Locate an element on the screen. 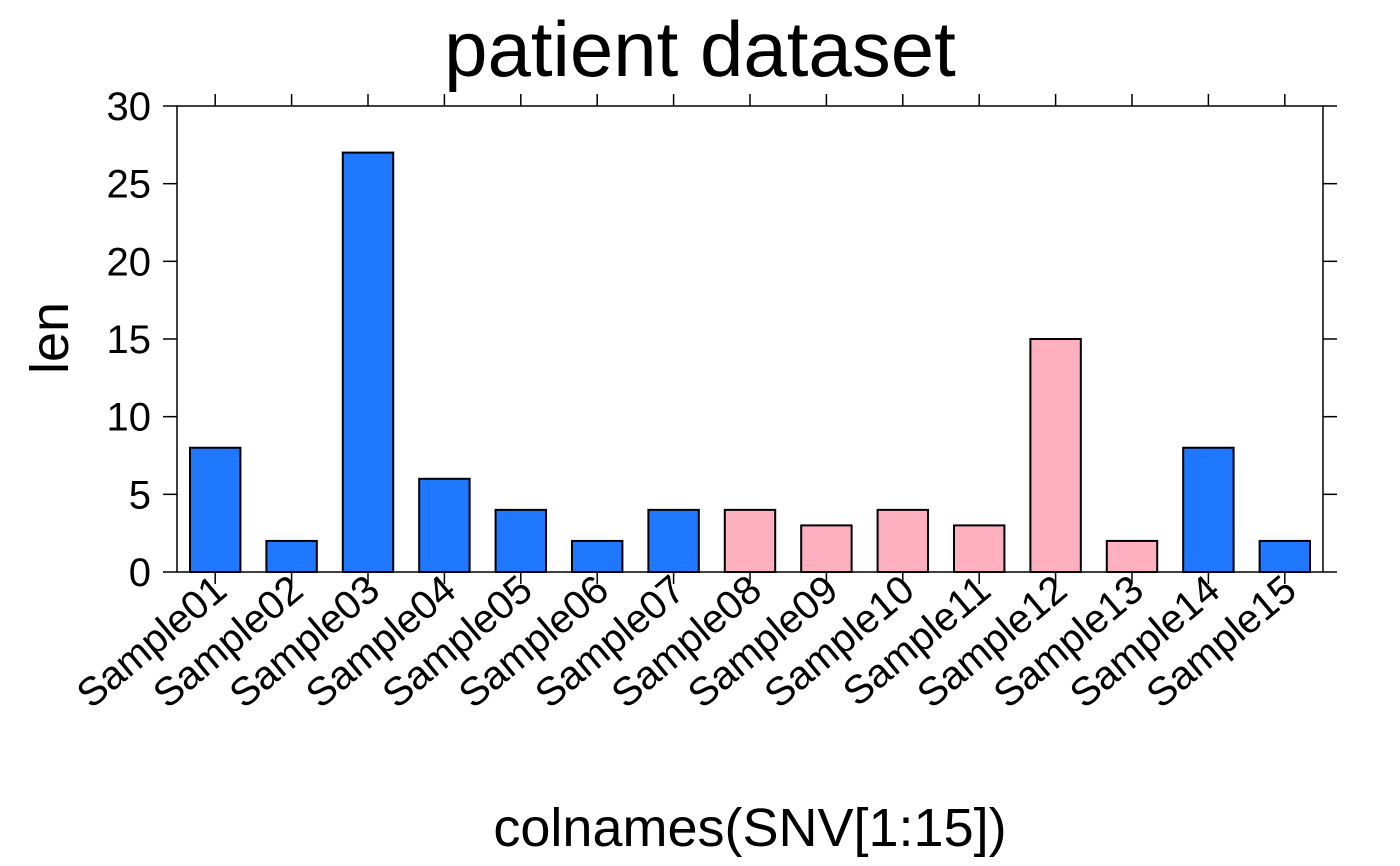 This screenshot has height=866, width=1400. y-tick-label: 20 is located at coordinates (129, 262).